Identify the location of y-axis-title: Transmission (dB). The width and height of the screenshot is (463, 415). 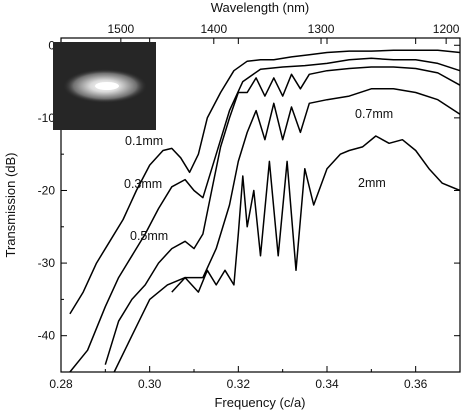
(10, 205).